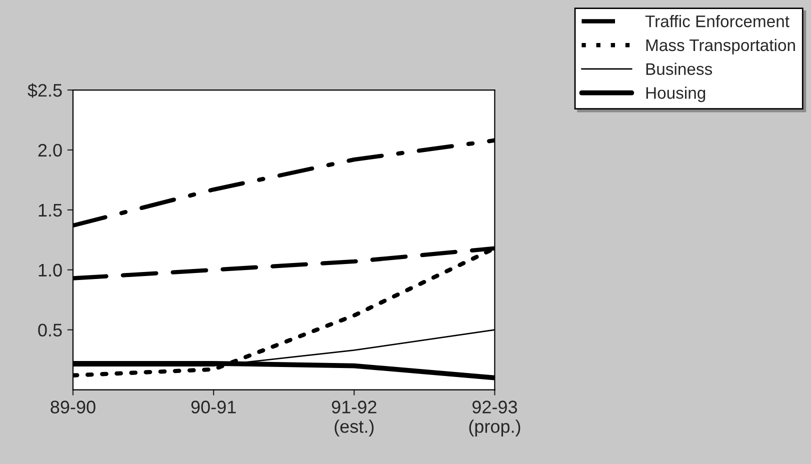  Describe the element at coordinates (73, 407) in the screenshot. I see `x-tick-label: 89-90` at that location.